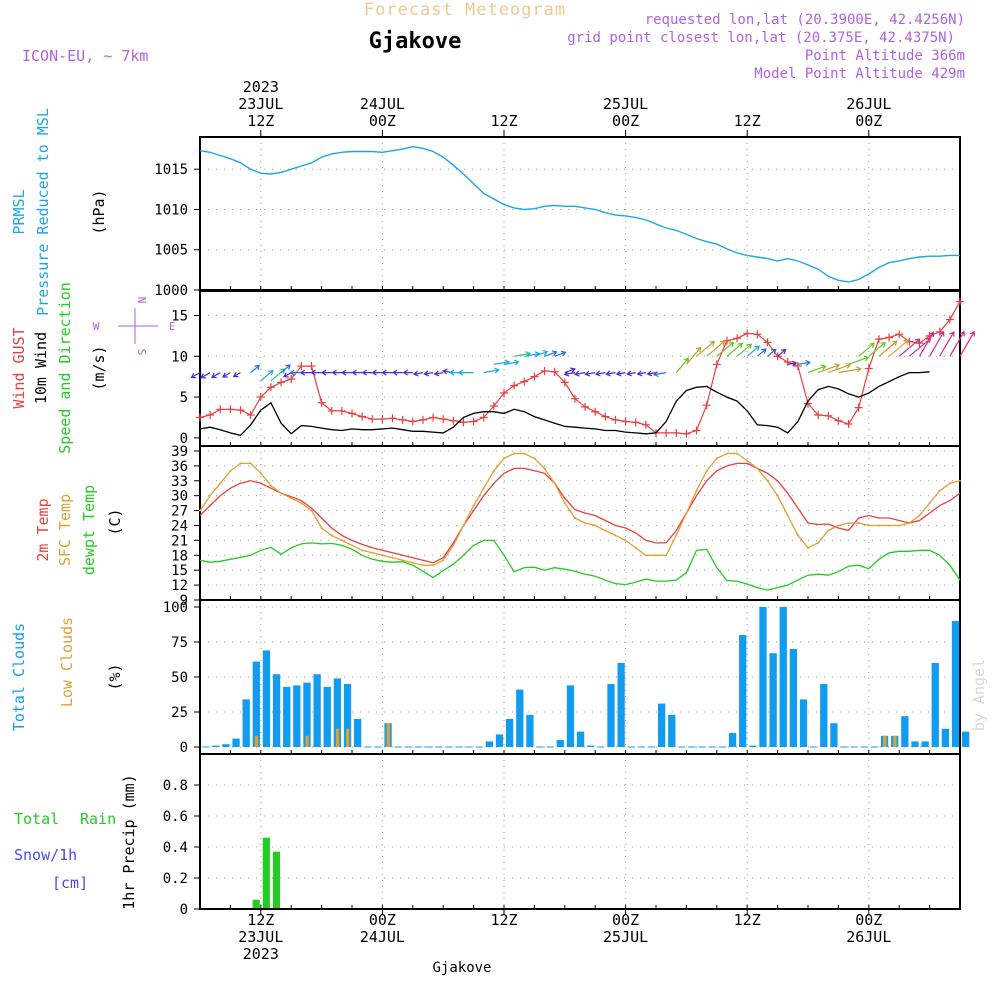  I want to click on precip-label-rain: Rain, so click(98, 819).